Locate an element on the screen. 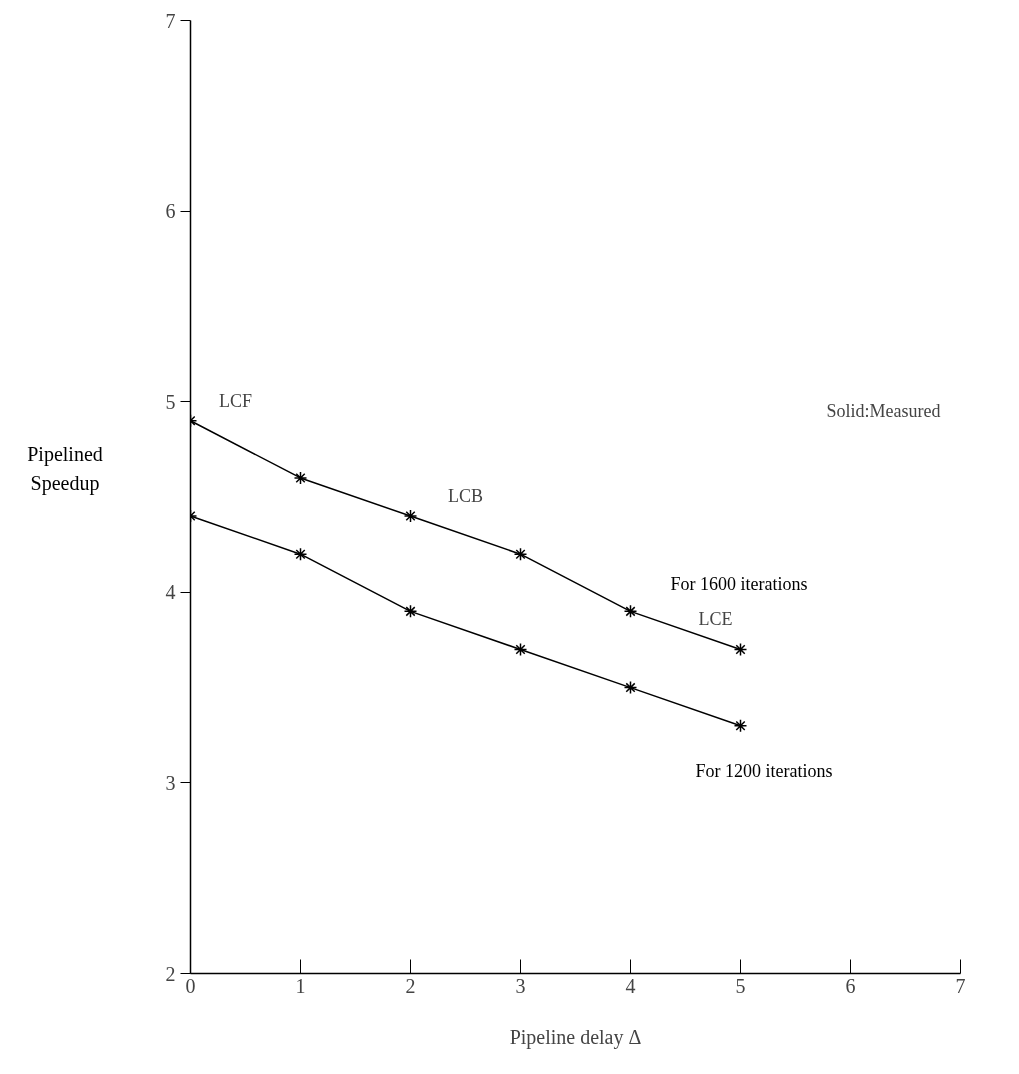  x-tick-label: 2 is located at coordinates (410, 985).